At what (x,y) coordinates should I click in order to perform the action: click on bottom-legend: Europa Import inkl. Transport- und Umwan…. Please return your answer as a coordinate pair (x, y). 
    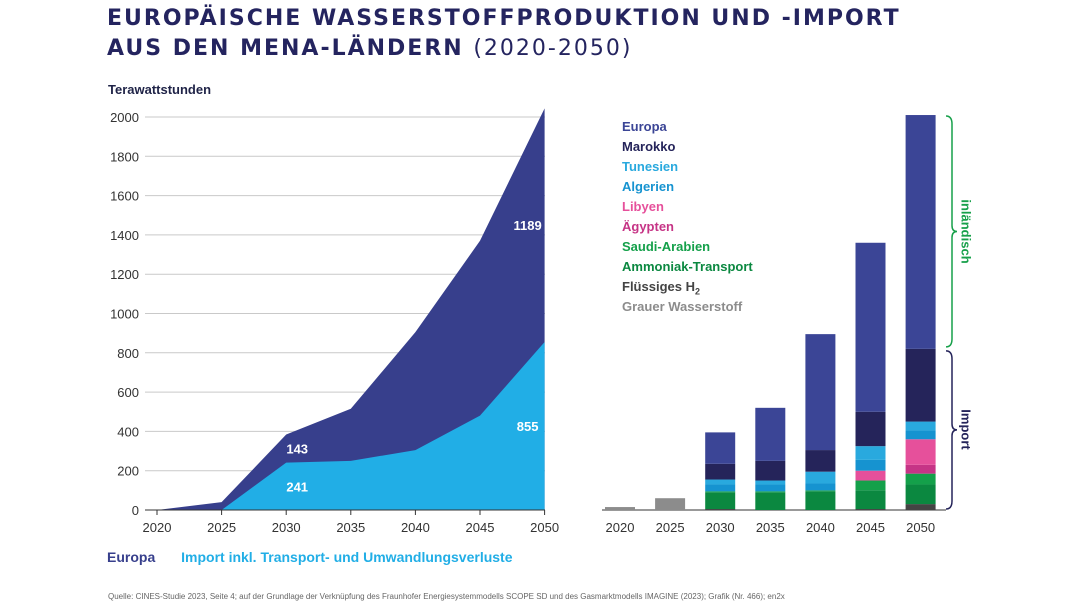
    Looking at the image, I should click on (321, 557).